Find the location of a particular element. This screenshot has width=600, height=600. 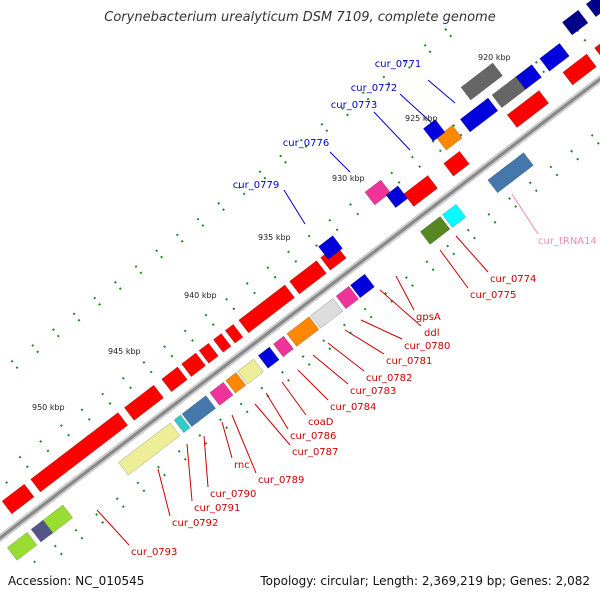

label-cur_0781-leader is located at coordinates (364, 342).